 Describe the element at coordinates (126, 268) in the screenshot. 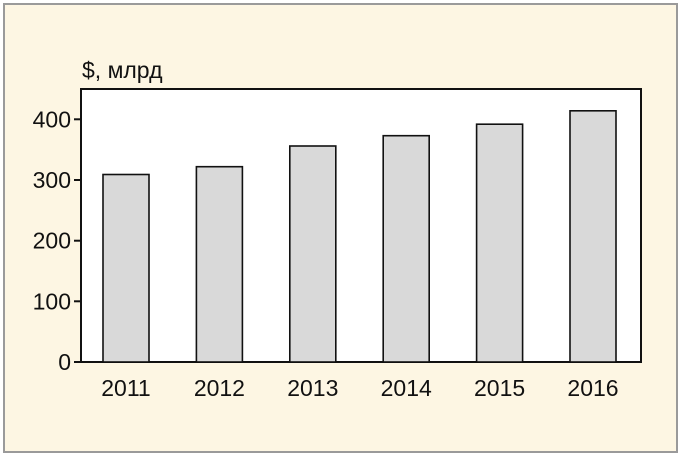

I see `bar-2011` at that location.